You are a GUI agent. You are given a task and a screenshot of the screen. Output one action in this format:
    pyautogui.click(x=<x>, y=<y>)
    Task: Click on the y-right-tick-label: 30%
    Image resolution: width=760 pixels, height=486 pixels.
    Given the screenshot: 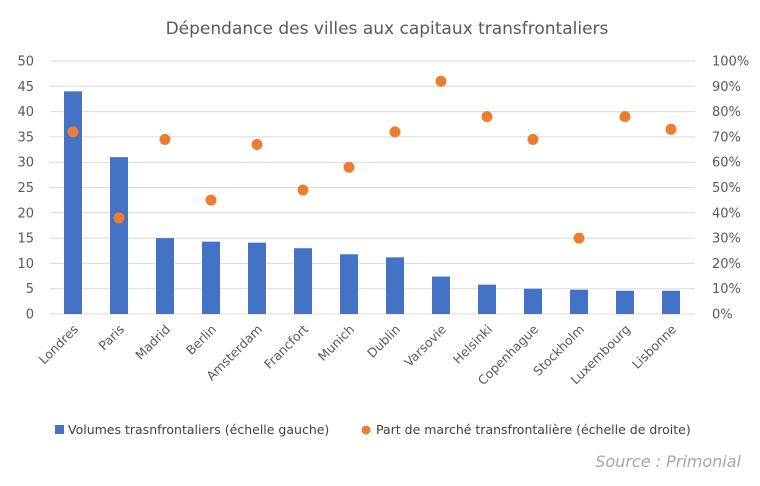 What is the action you would take?
    pyautogui.click(x=726, y=239)
    